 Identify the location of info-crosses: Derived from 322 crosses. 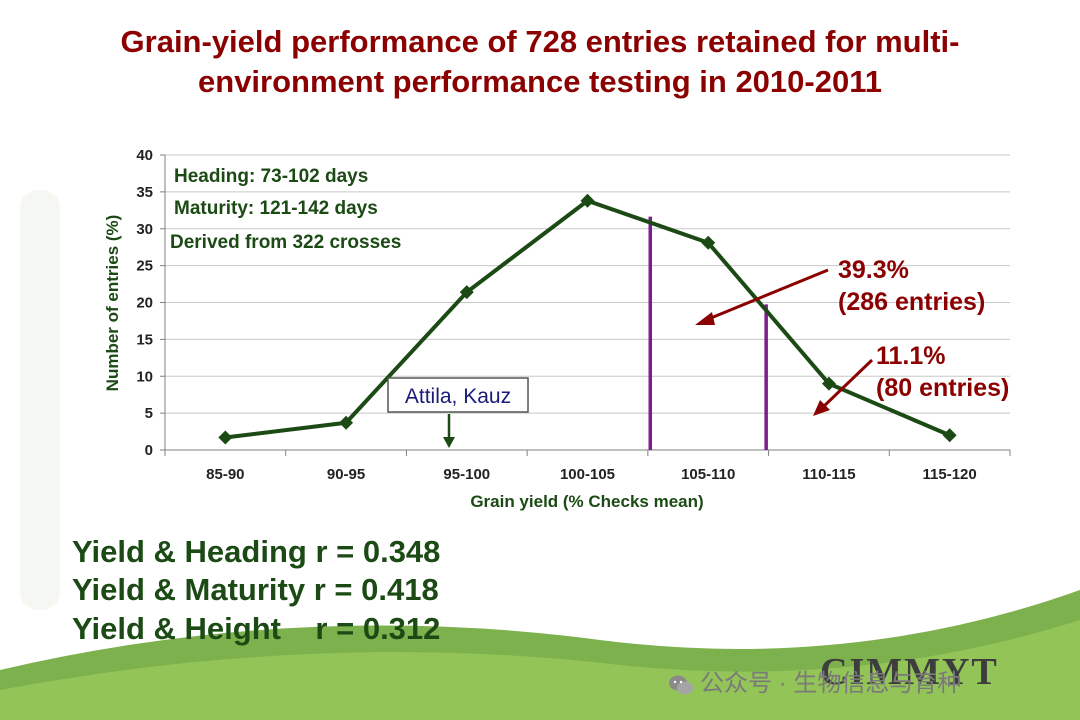
(285, 242).